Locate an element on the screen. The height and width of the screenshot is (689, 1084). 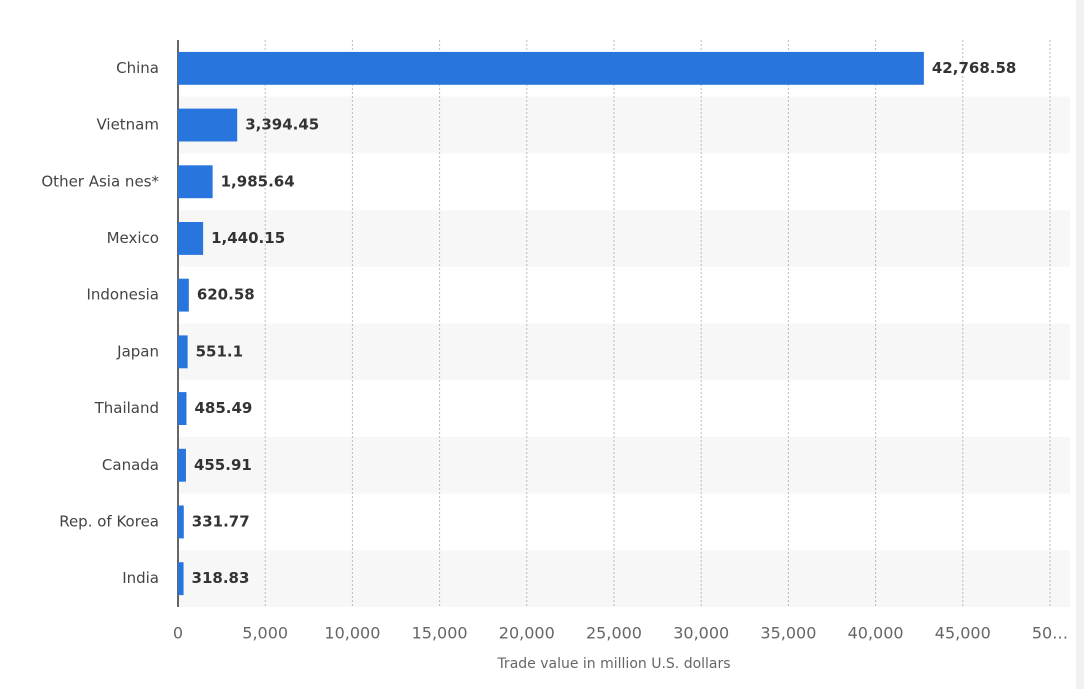
value-label: 455.91 is located at coordinates (223, 465).